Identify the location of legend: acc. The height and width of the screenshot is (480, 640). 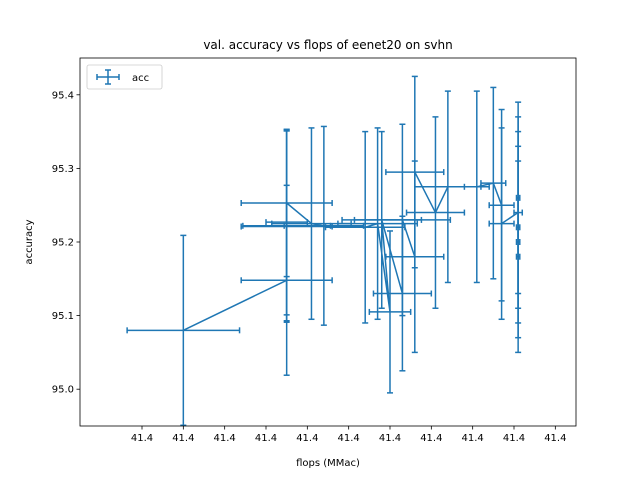
(124, 77).